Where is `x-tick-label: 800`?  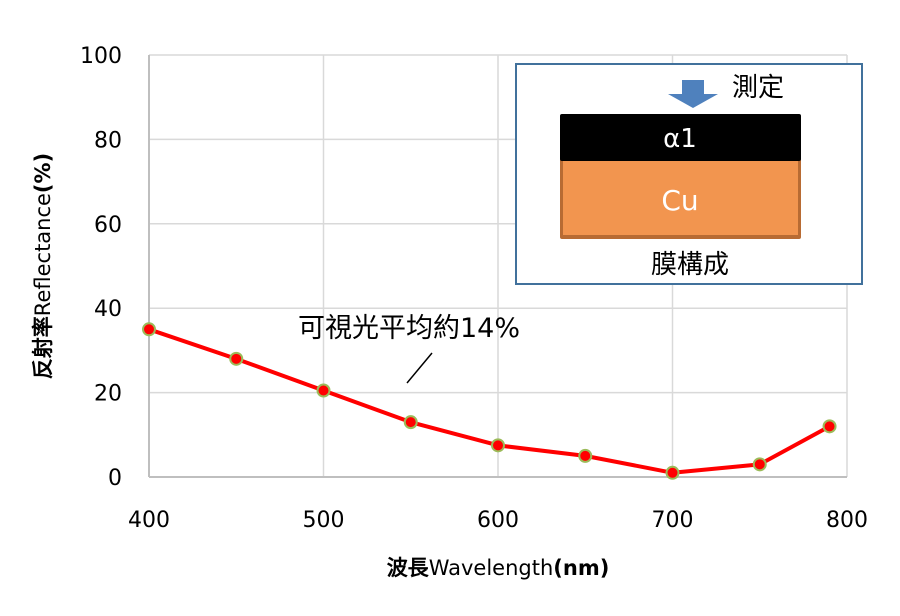
x-tick-label: 800 is located at coordinates (847, 520).